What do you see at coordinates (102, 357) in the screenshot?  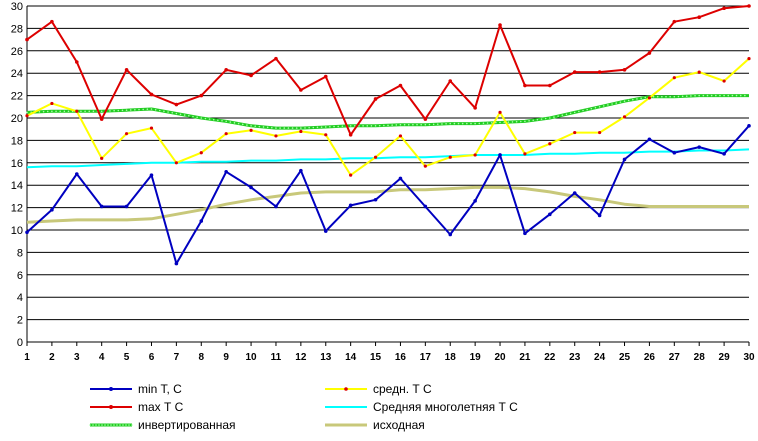 I see `x-tick-label: 4` at bounding box center [102, 357].